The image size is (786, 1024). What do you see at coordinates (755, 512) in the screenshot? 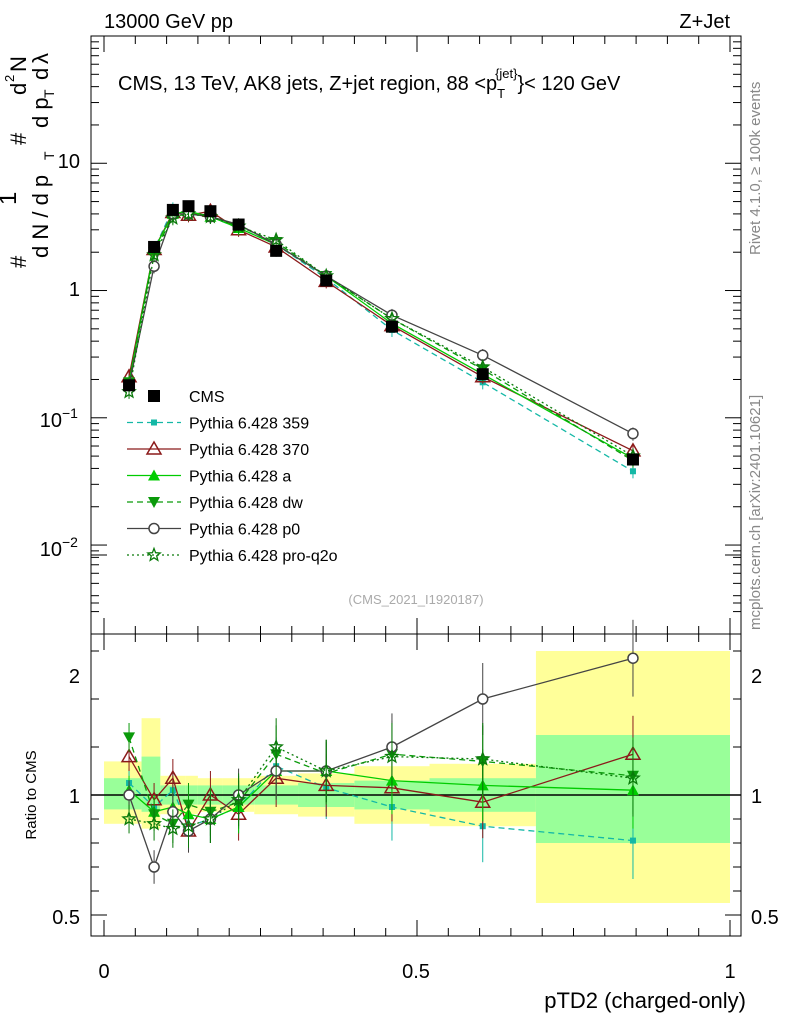
I see `side-mcplots-label: mcplots.cern.ch [arXiv:2401.10621]` at bounding box center [755, 512].